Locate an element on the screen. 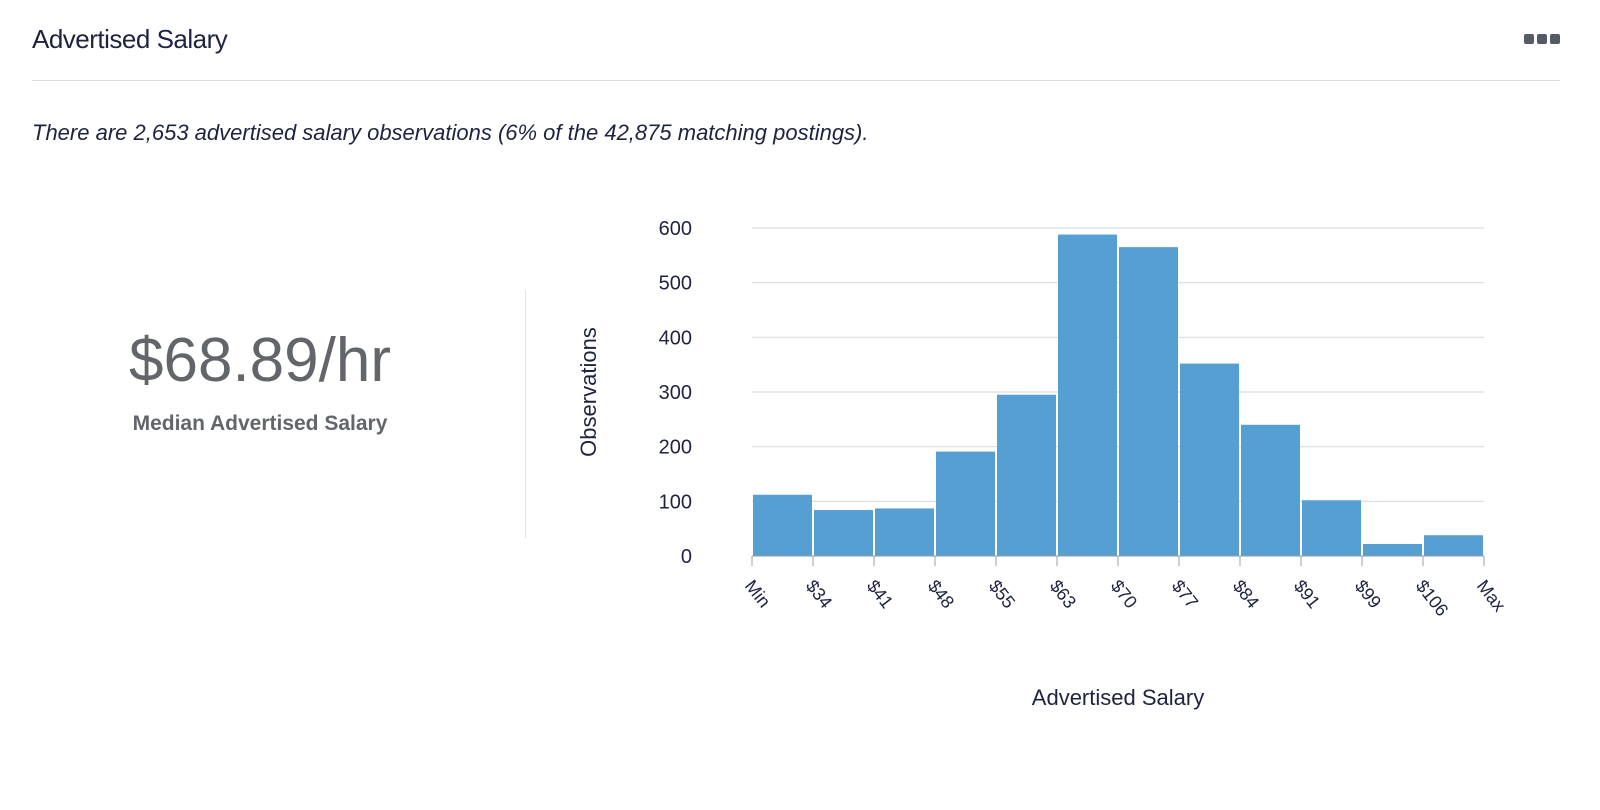 The image size is (1600, 810). x-tick-label: $55 is located at coordinates (1002, 594).